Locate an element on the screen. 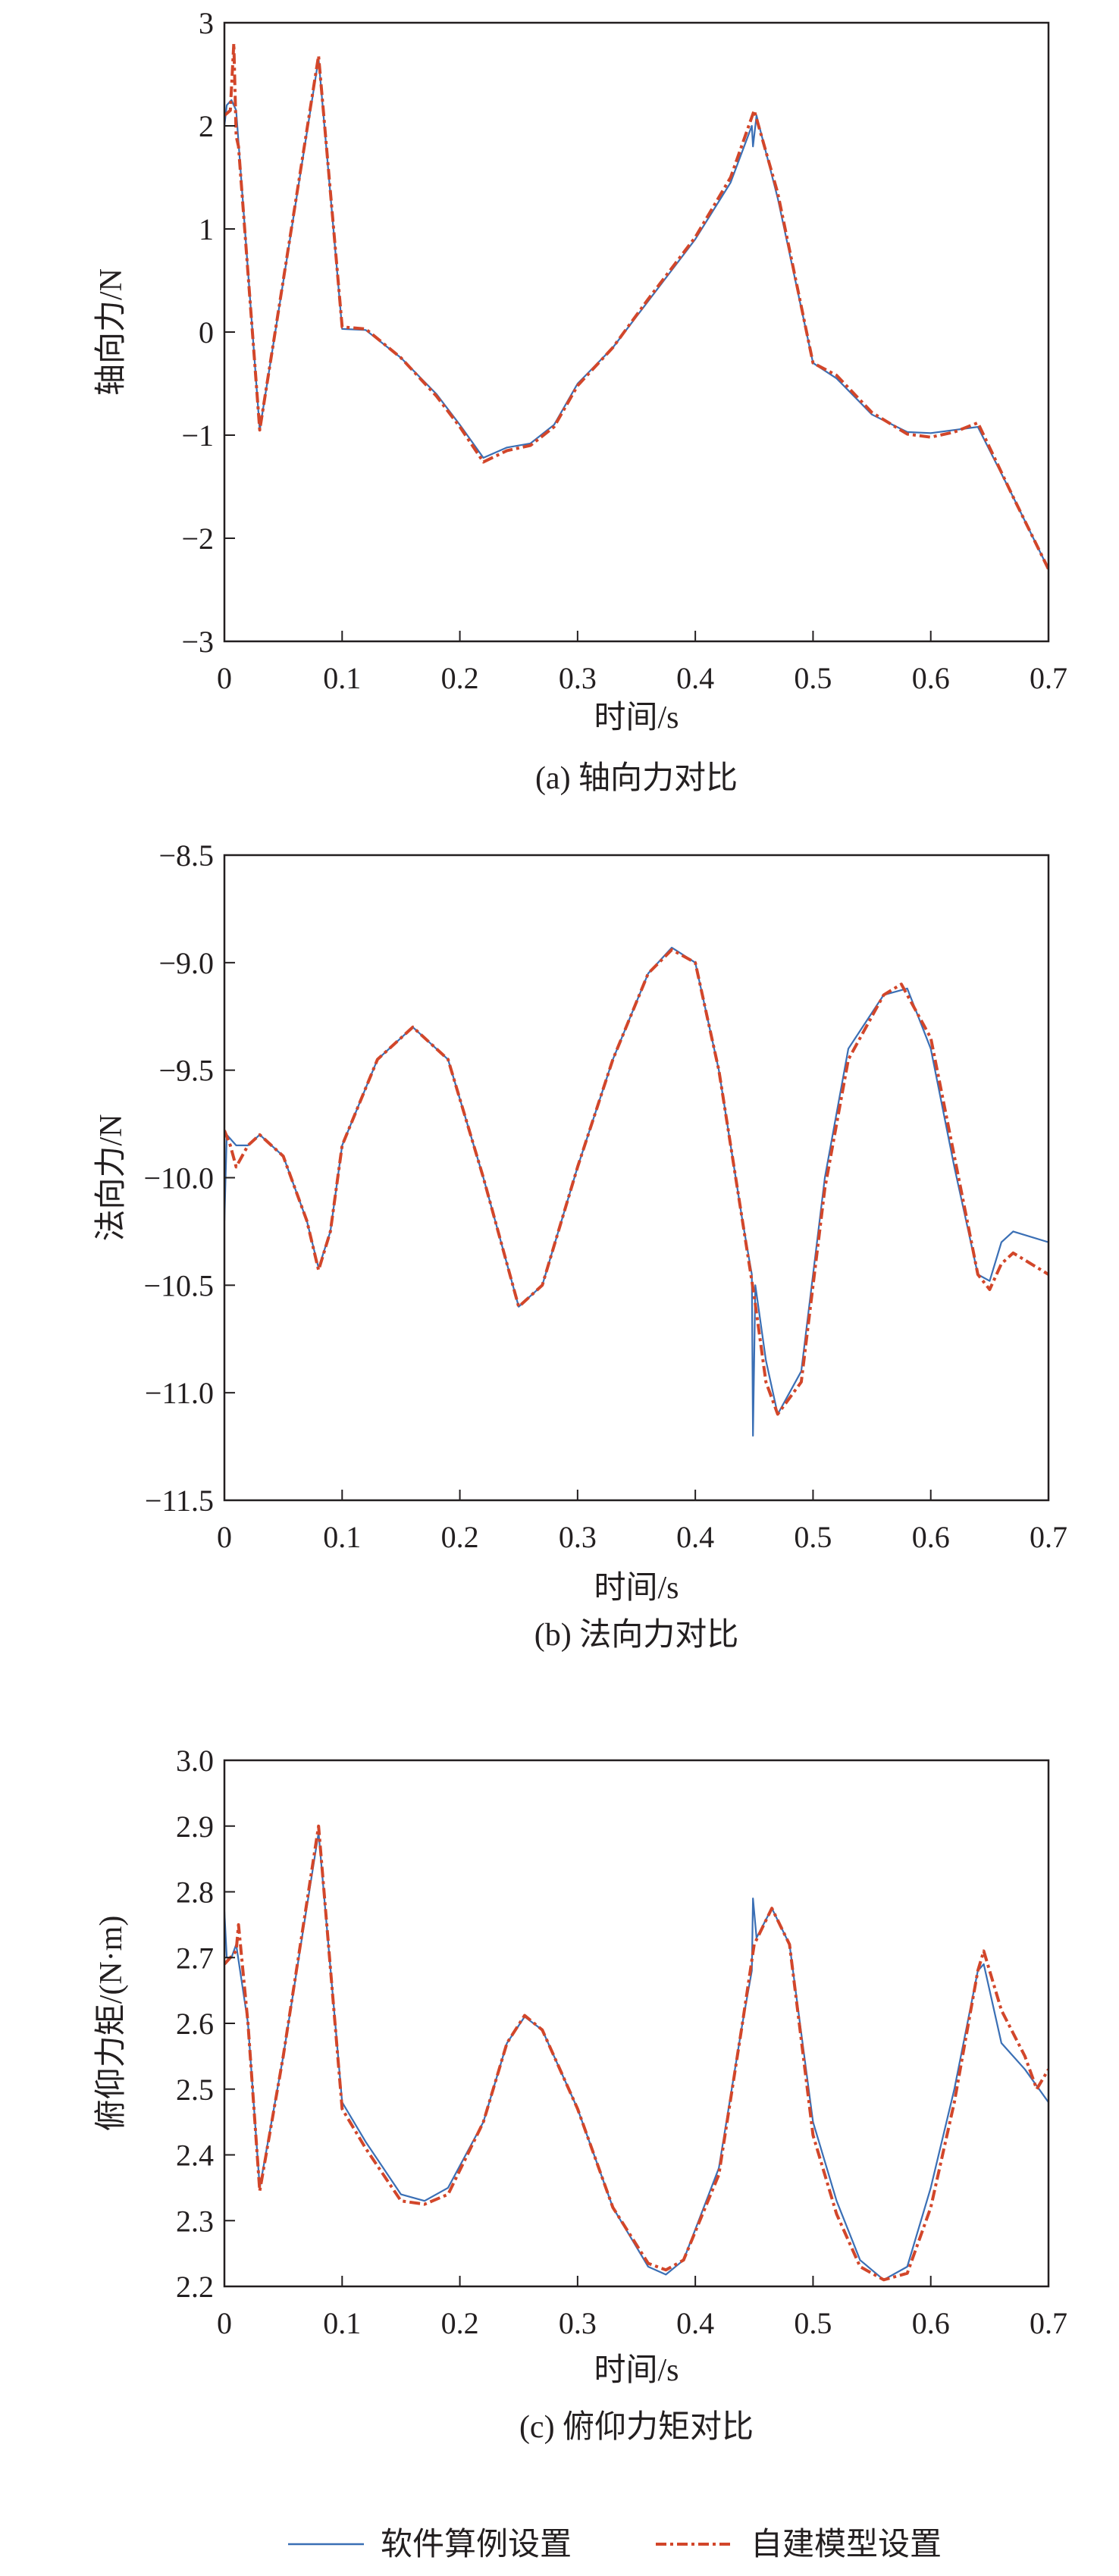 This screenshot has width=1119, height=2576. y-tick-label: 2.6 is located at coordinates (195, 2024).